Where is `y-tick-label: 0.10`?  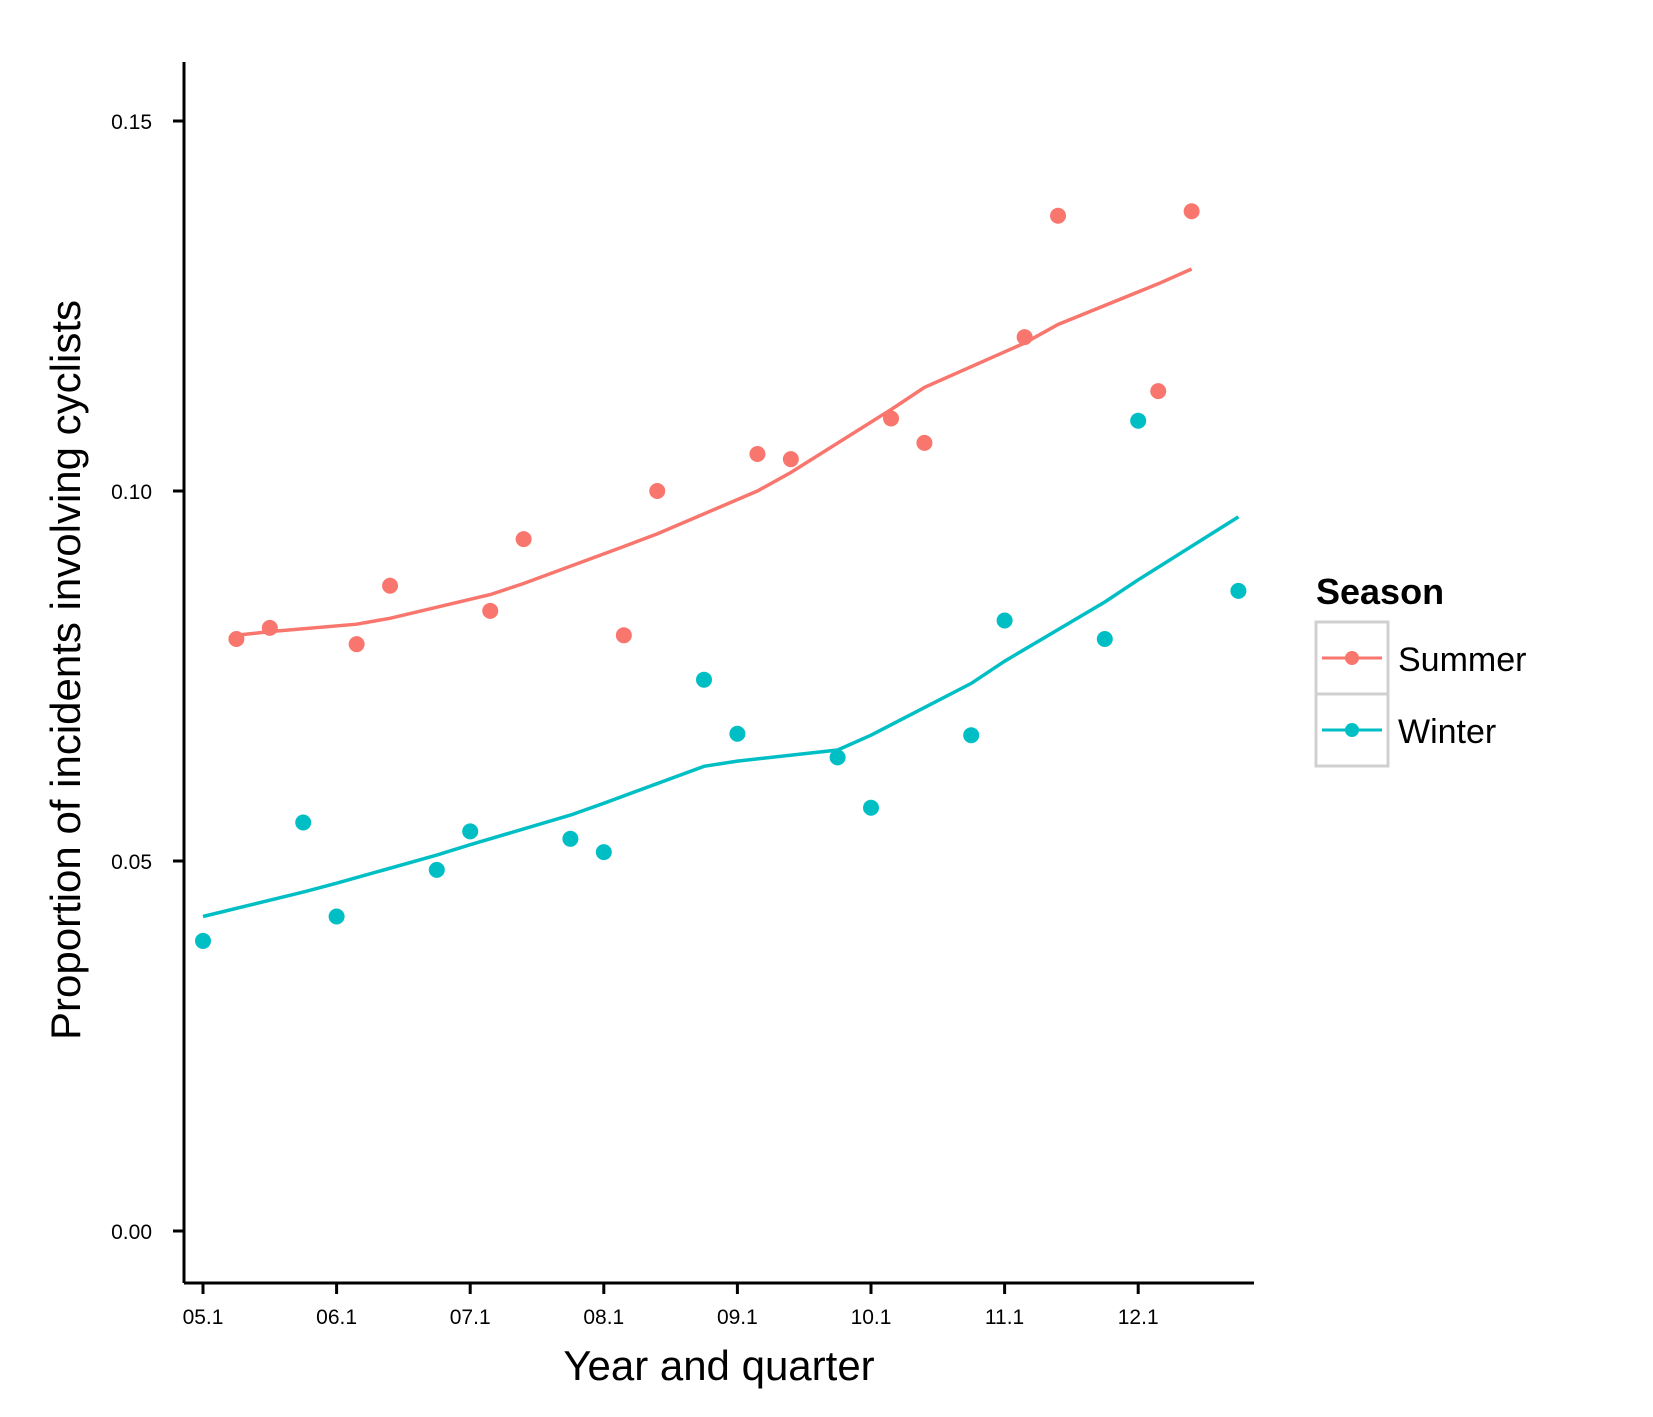
y-tick-label: 0.10 is located at coordinates (131, 492).